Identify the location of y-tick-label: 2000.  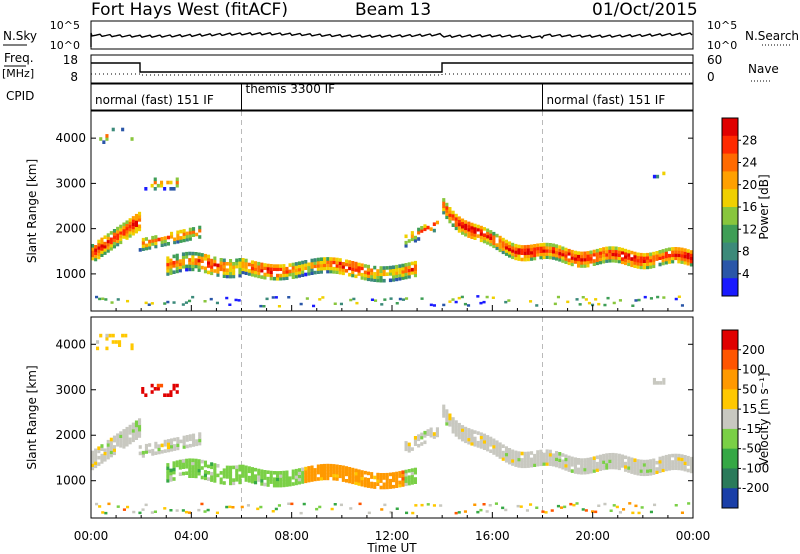
(70, 435).